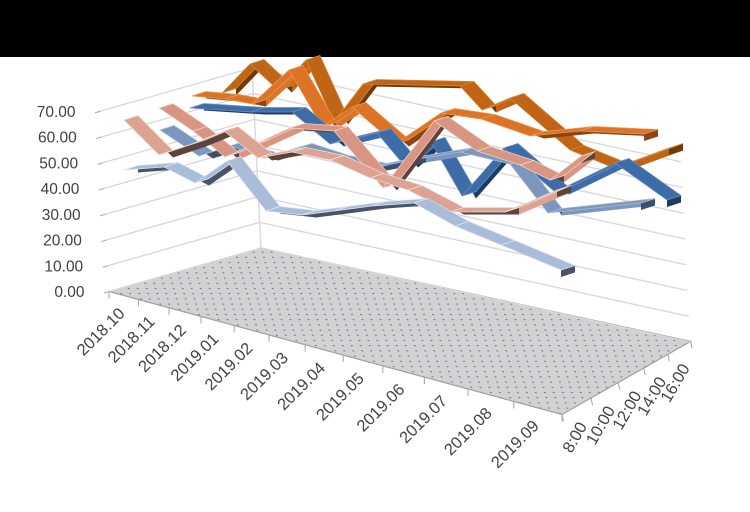 The height and width of the screenshot is (512, 750). I want to click on svg-text: 10.00, so click(63, 266).